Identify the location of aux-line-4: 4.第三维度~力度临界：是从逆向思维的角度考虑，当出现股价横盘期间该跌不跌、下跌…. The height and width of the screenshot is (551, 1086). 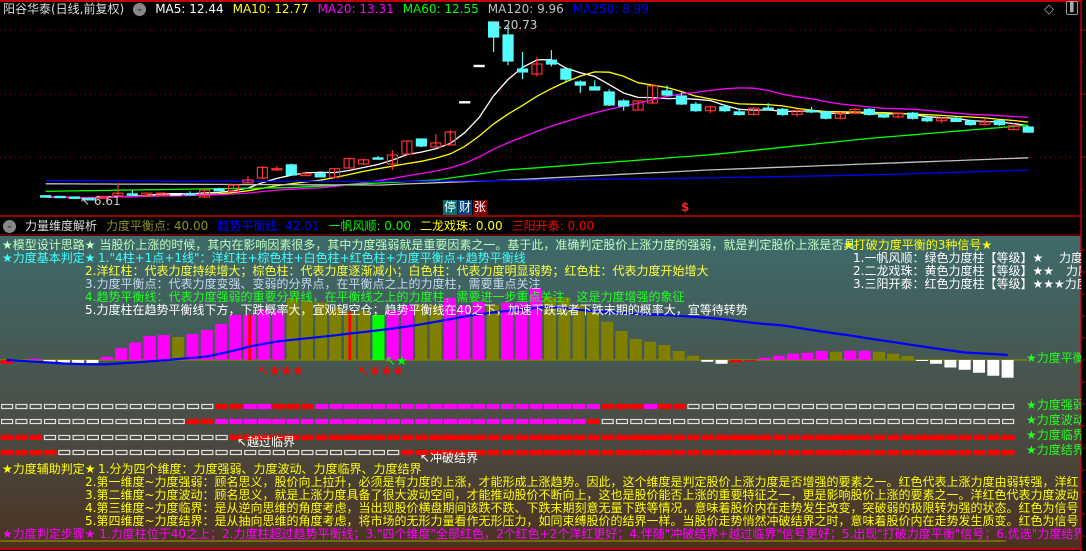
(582, 508).